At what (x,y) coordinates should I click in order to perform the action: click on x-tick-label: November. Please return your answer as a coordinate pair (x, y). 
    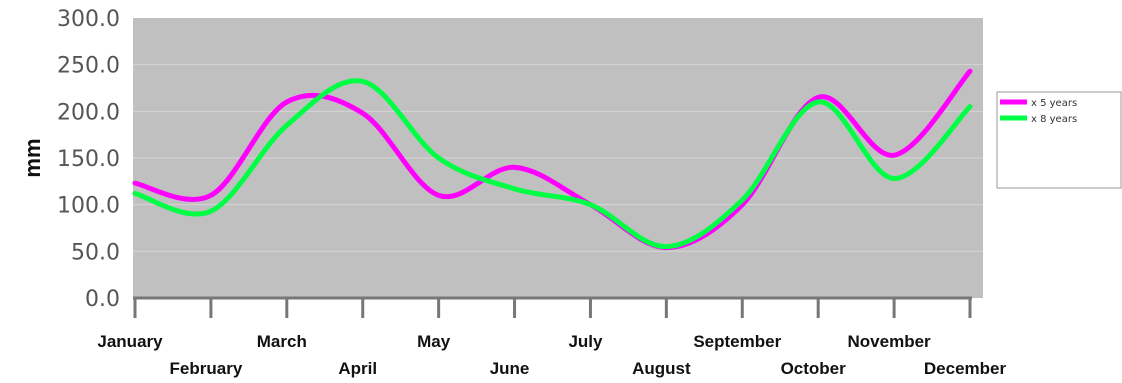
    Looking at the image, I should click on (890, 341).